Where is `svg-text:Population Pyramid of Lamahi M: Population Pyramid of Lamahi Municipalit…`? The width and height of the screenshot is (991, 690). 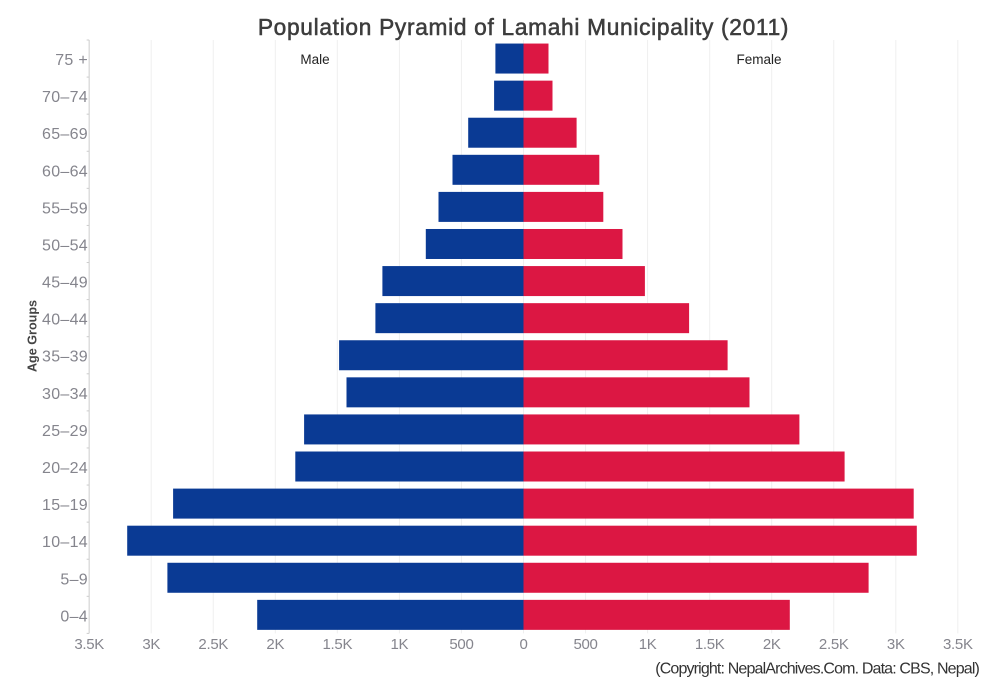
svg-text:Population Pyramid of Lamahi M: Population Pyramid of Lamahi Municipalit… is located at coordinates (523, 27).